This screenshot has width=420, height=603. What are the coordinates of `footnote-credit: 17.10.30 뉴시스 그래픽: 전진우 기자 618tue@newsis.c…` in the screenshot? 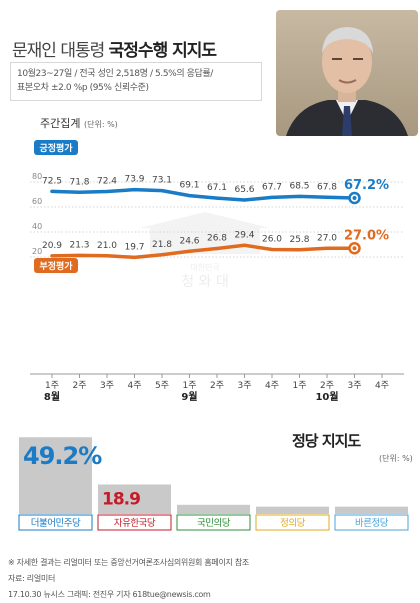 It's located at (109, 594).